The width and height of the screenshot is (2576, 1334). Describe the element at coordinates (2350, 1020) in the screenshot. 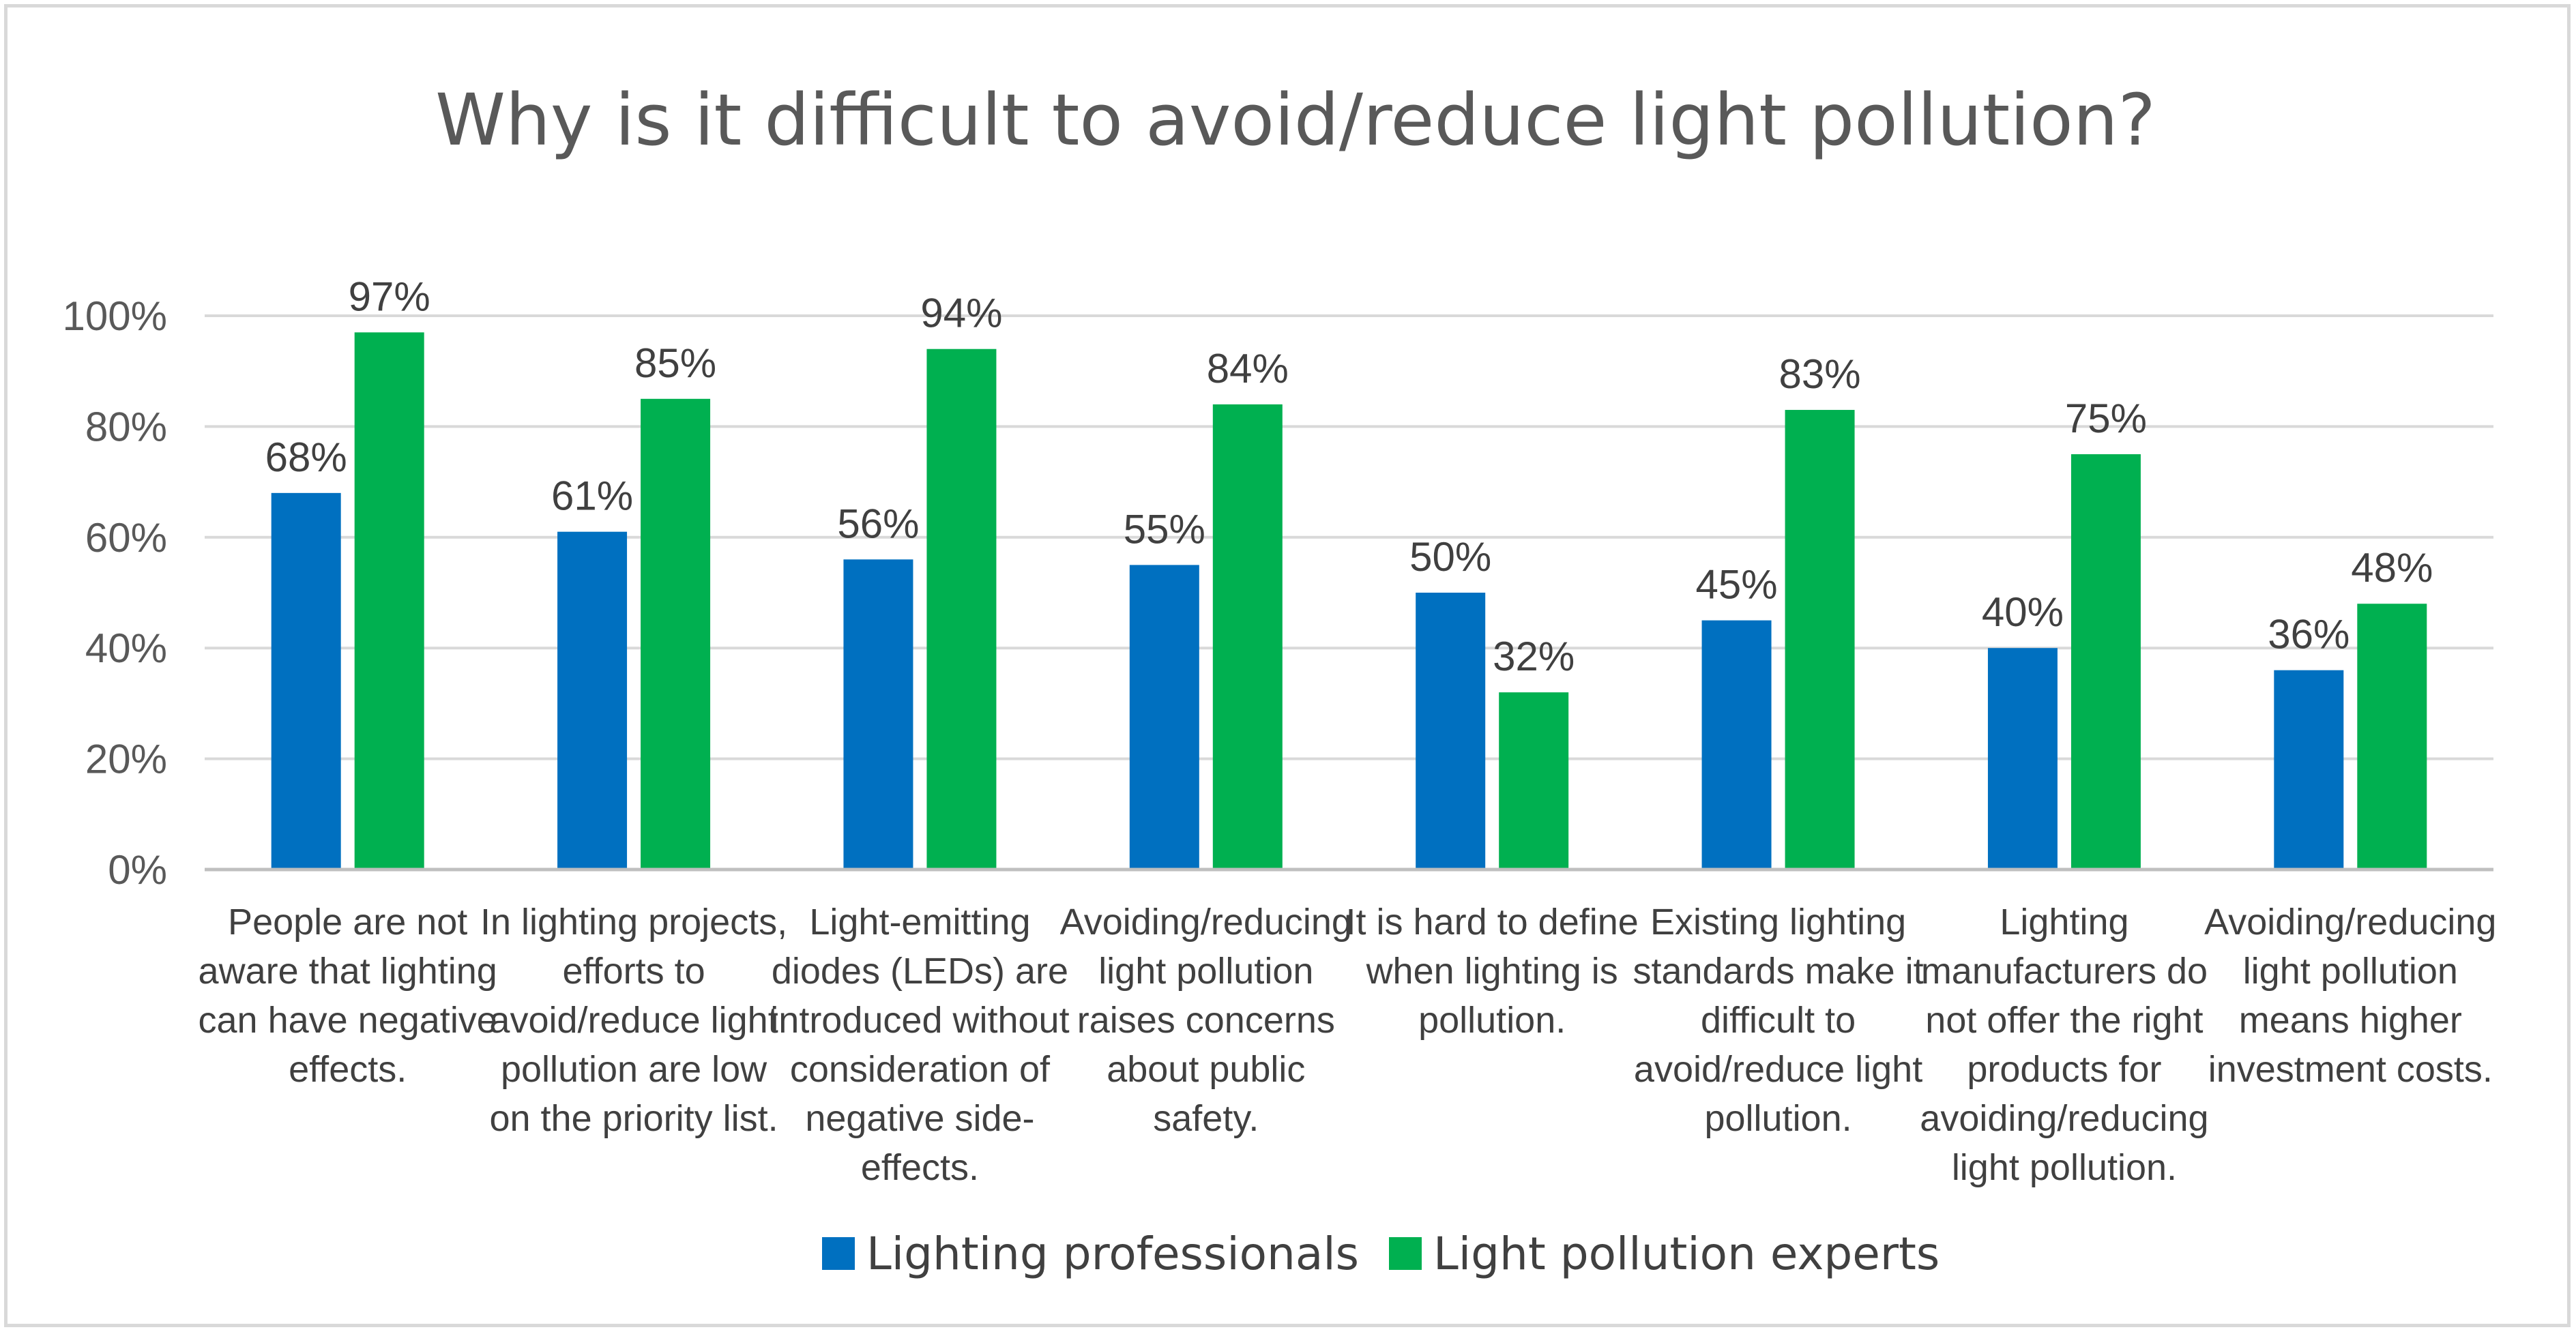

I see `category-label-line: means higher` at that location.